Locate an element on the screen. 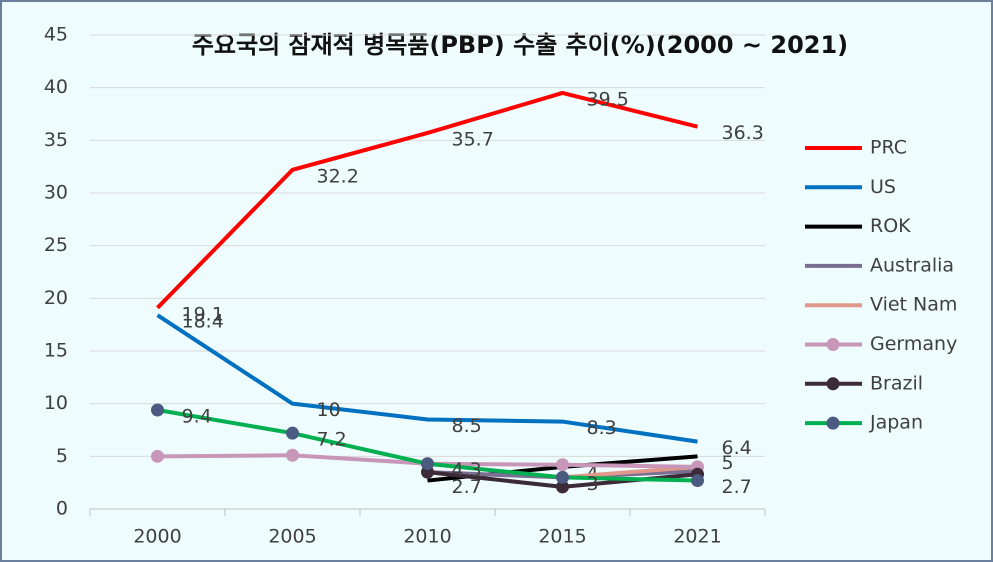  legend-label: ROK is located at coordinates (890, 226).